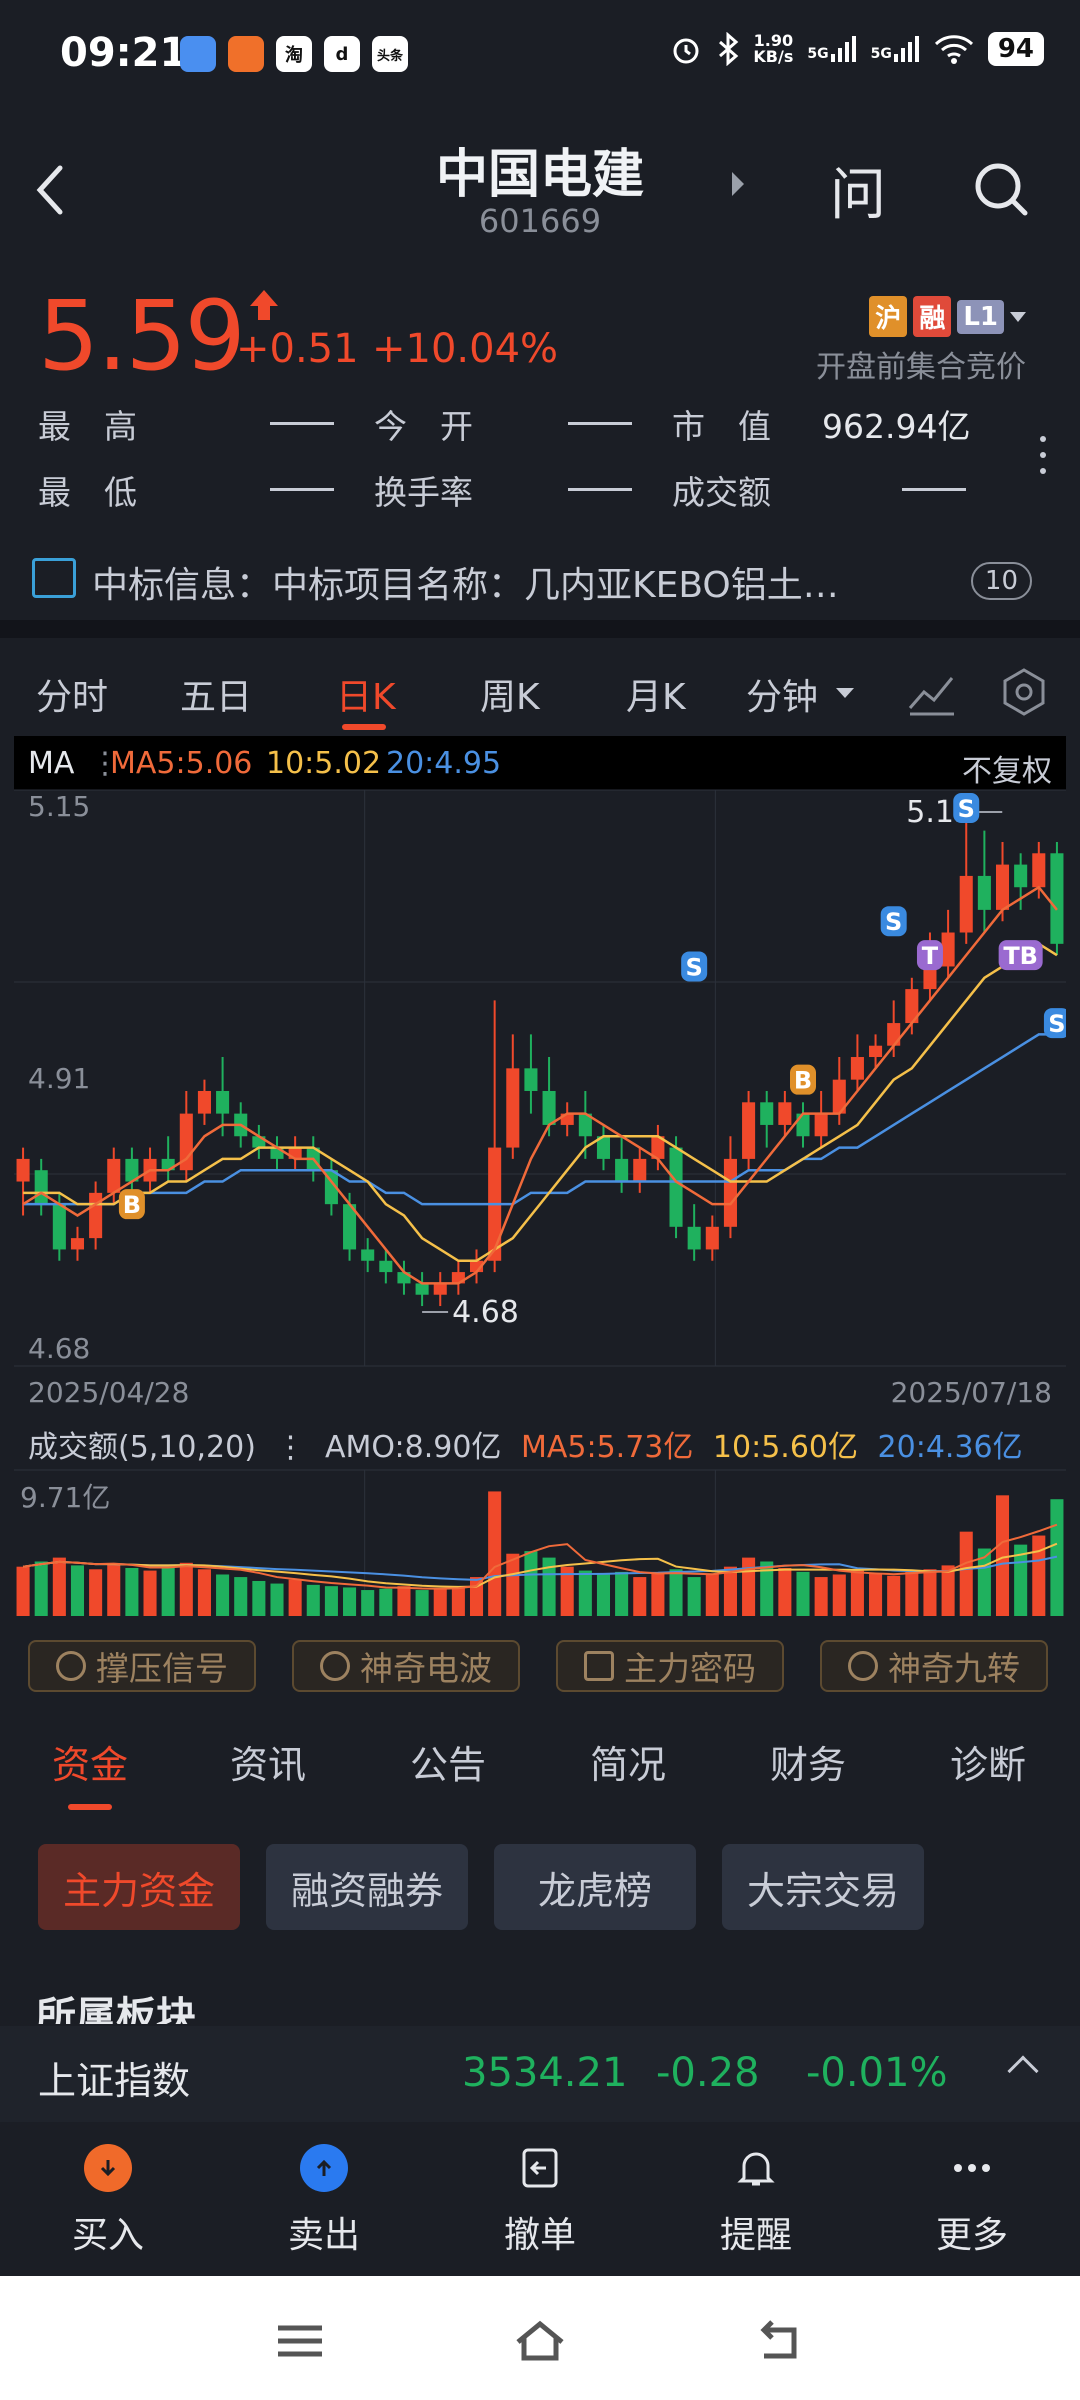 This screenshot has height=2400, width=1080. I want to click on sell-button: 卖出, so click(324, 2201).